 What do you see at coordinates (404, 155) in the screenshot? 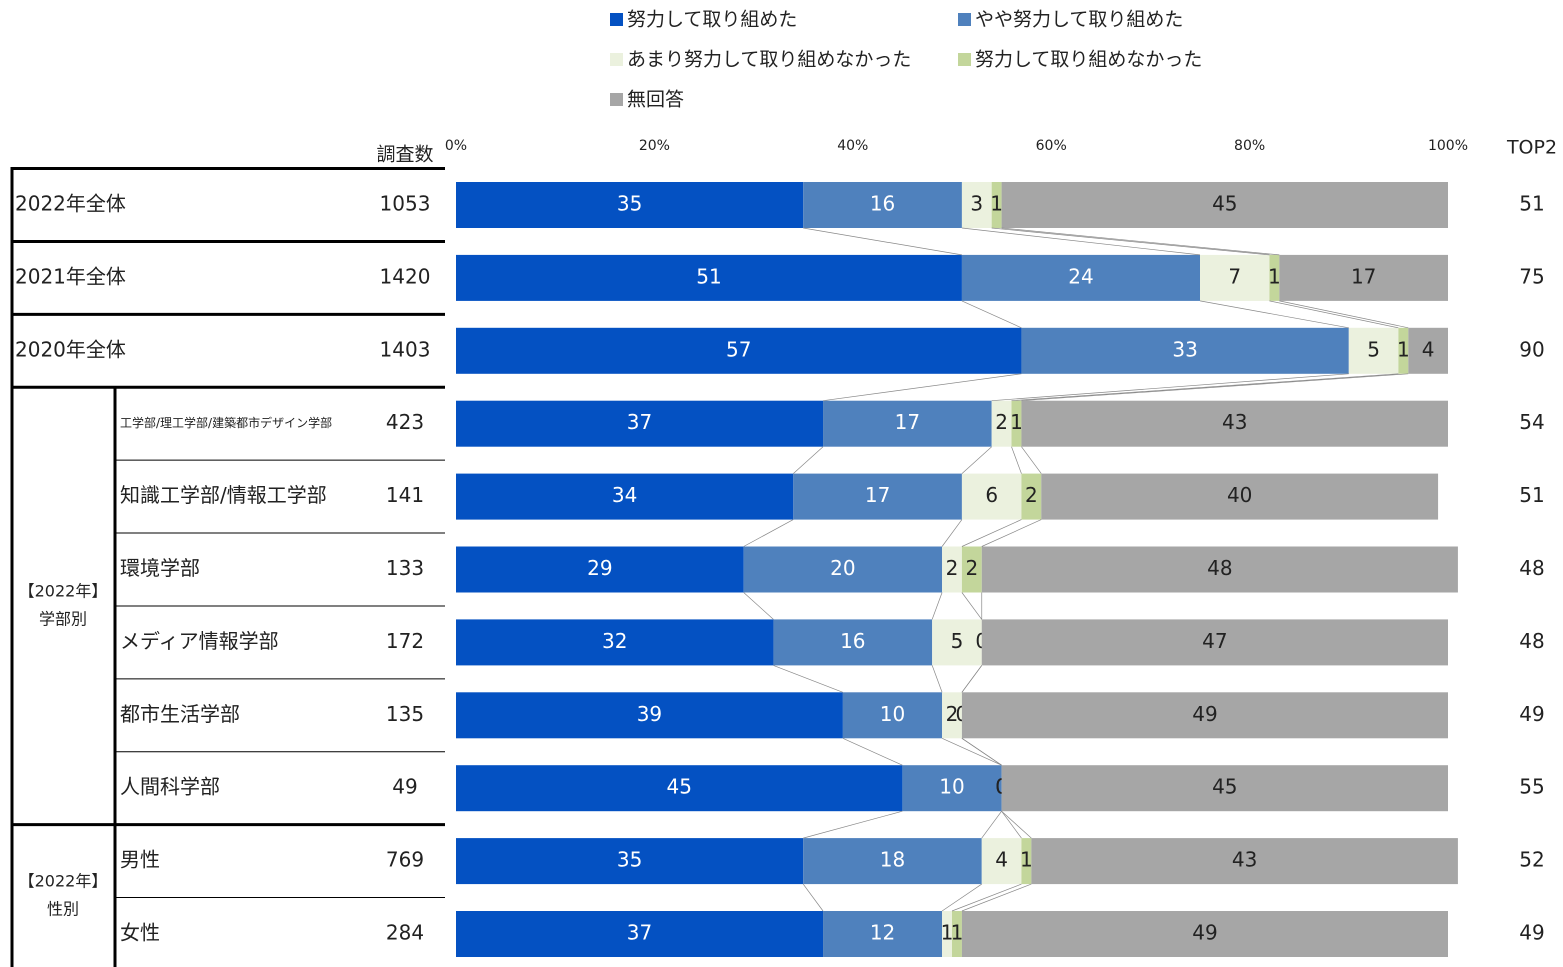
I see `count-header: 調査数` at bounding box center [404, 155].